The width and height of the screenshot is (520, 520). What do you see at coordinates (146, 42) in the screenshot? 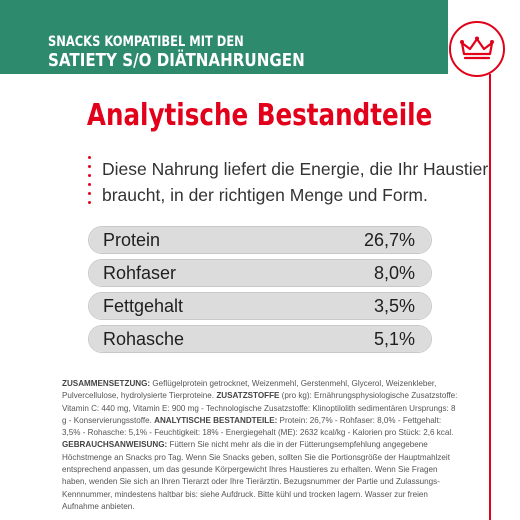
I see `header-line-1: SNACKS KOMPATIBEL MIT DEN` at bounding box center [146, 42].